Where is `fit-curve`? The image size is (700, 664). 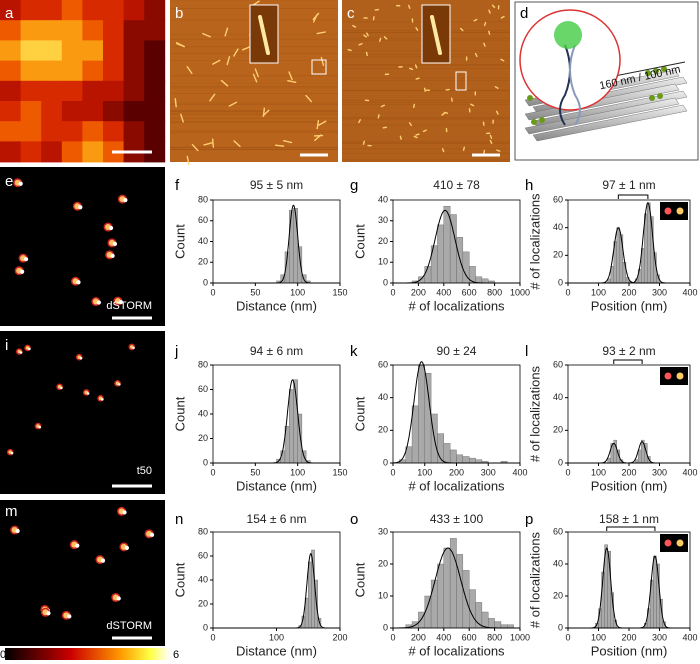
fit-curve is located at coordinates (629, 452).